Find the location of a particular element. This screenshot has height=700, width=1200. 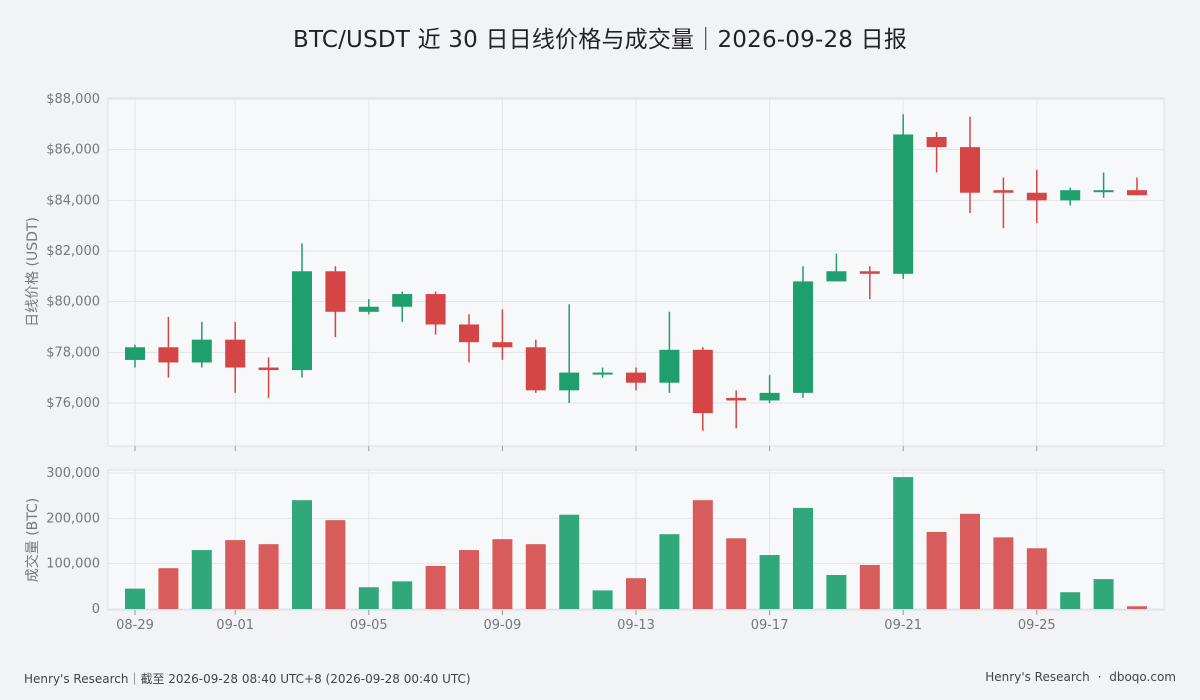

price-tick-label: $82,000 is located at coordinates (73, 251).